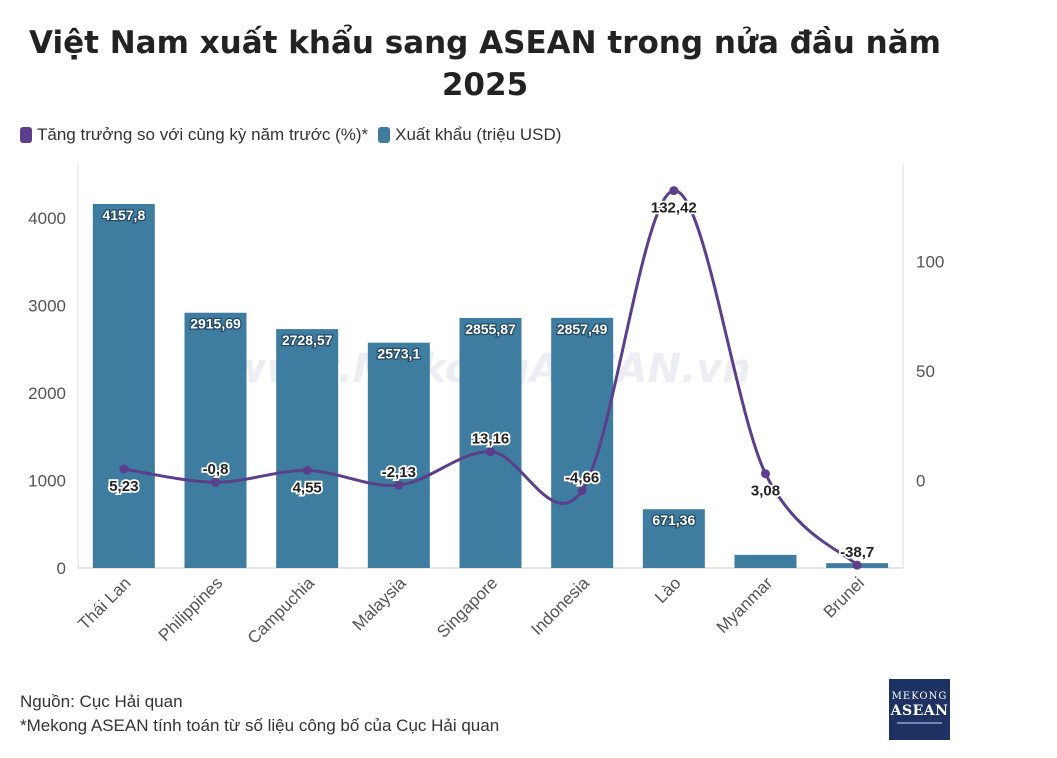 This screenshot has width=1057, height=758. Describe the element at coordinates (560, 606) in the screenshot. I see `x-tick-label: Indonesia` at that location.